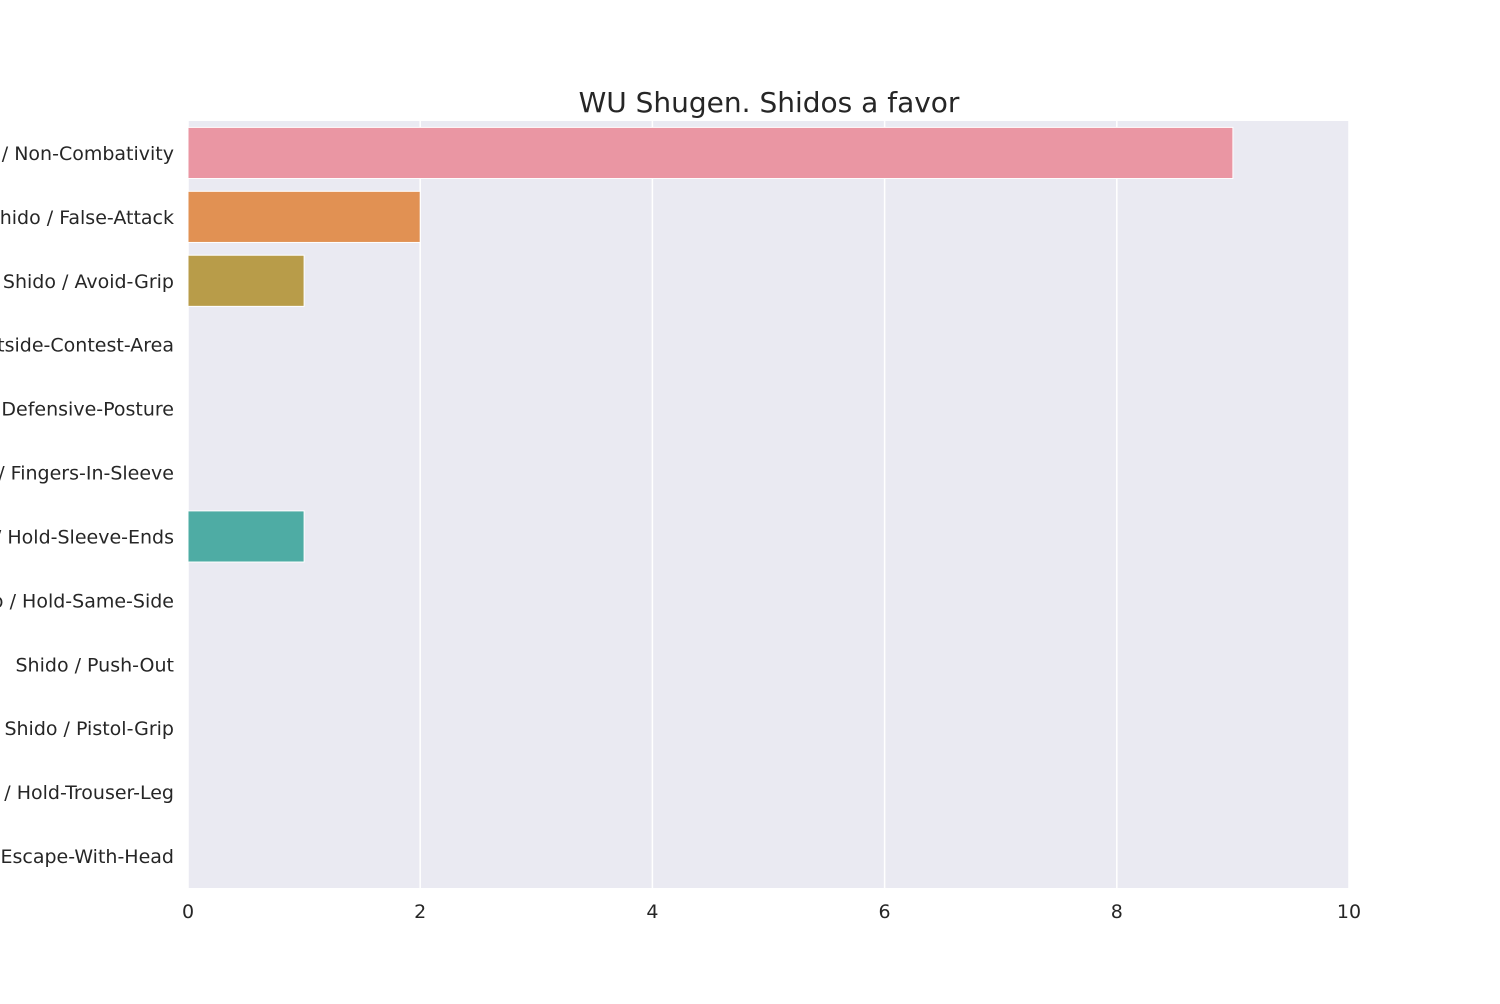  What do you see at coordinates (87, 410) in the screenshot?
I see `y-tick-label-4: Shido / Defensive-Posture` at bounding box center [87, 410].